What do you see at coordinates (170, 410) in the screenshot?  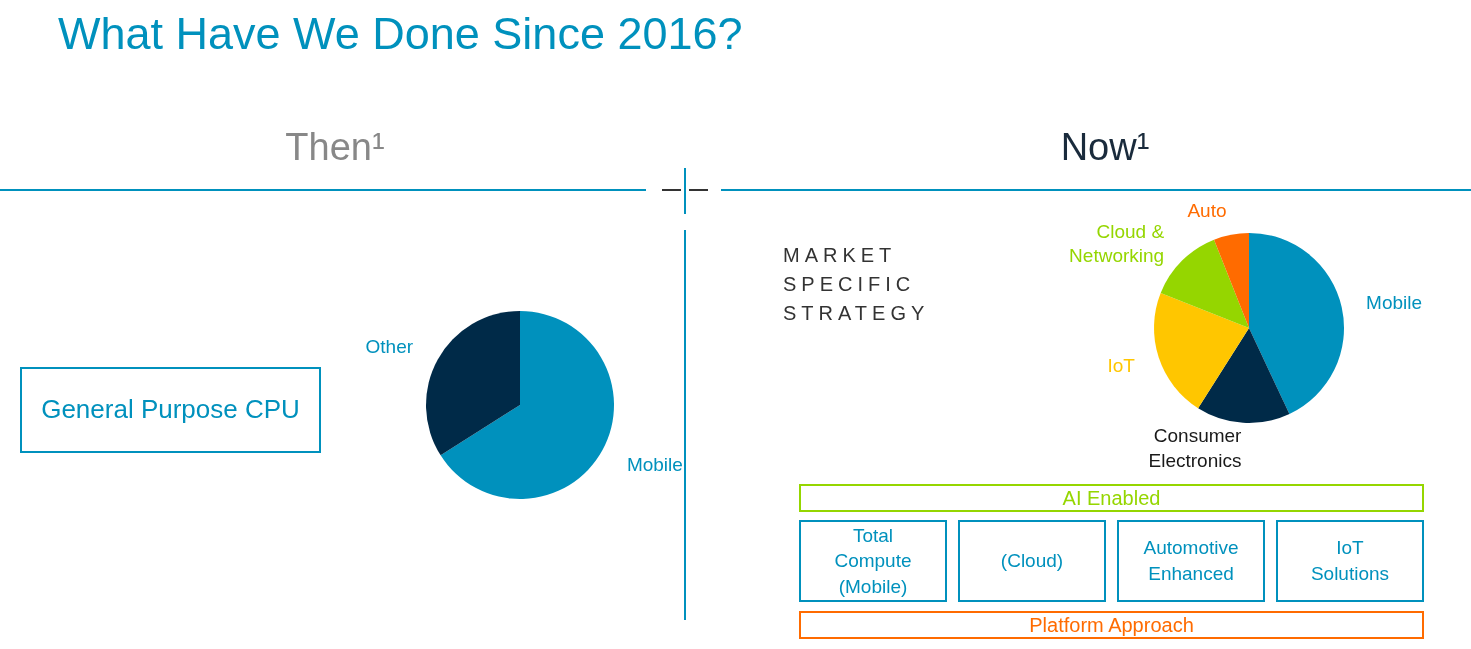 I see `text: General Purpose CPU` at bounding box center [170, 410].